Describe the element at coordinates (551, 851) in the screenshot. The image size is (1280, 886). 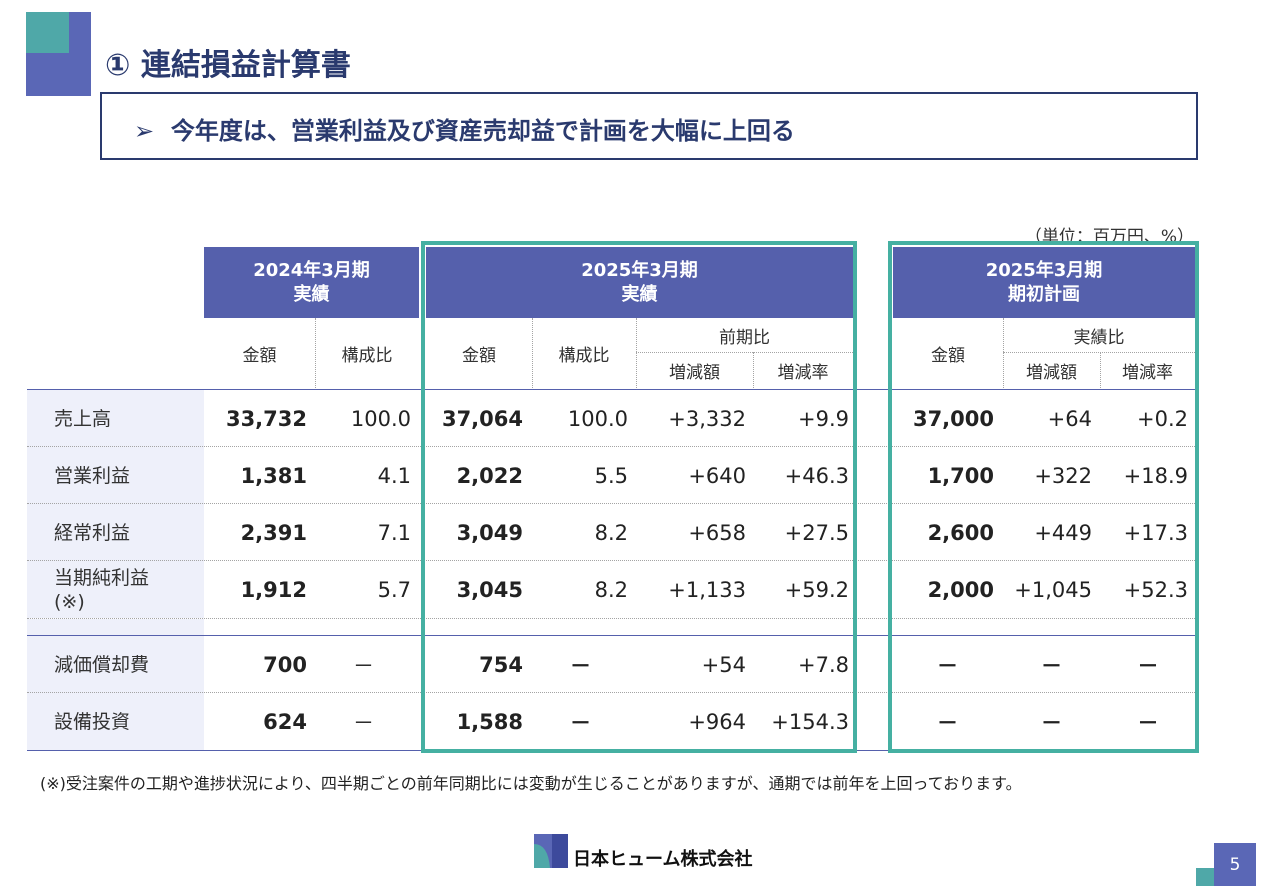
I see `company-logo-icon` at that location.